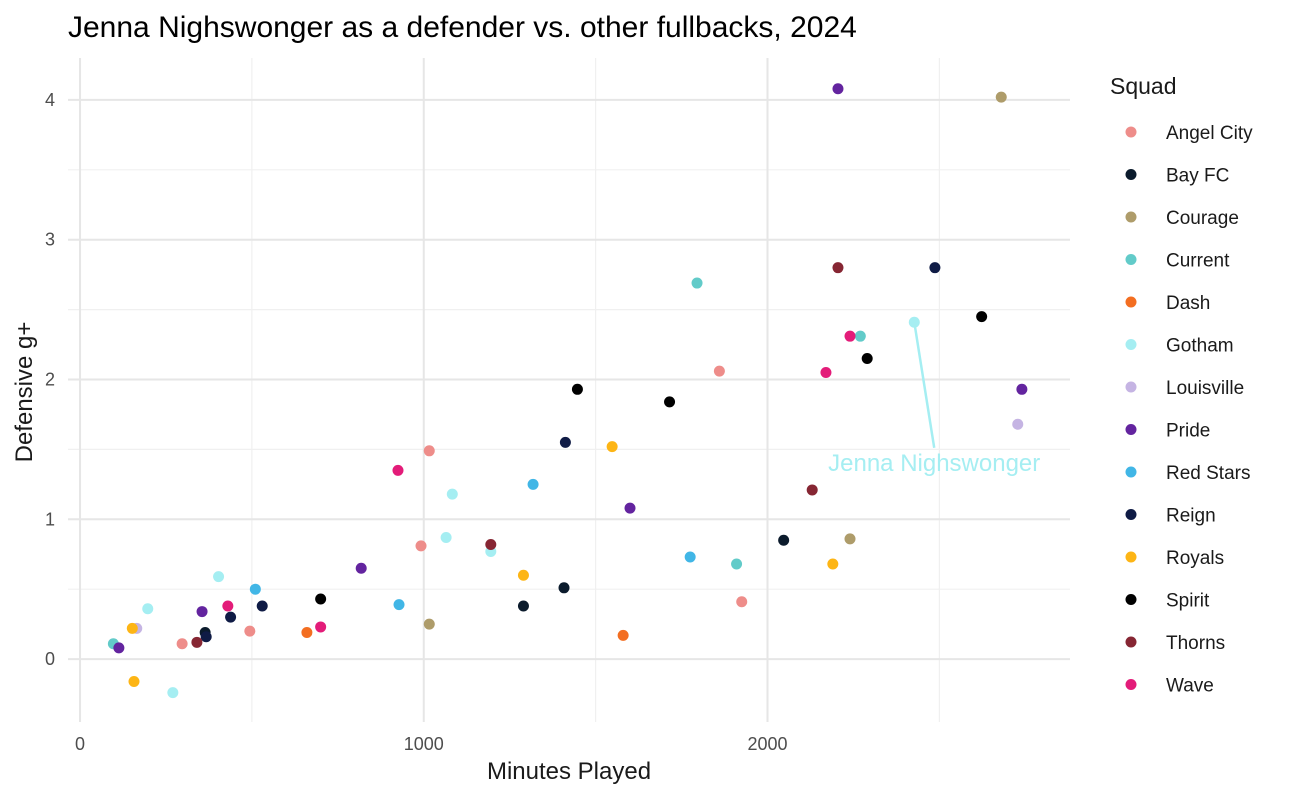 The image size is (1292, 798). I want to click on annotation: Jenna Nighswonger, so click(934, 399).